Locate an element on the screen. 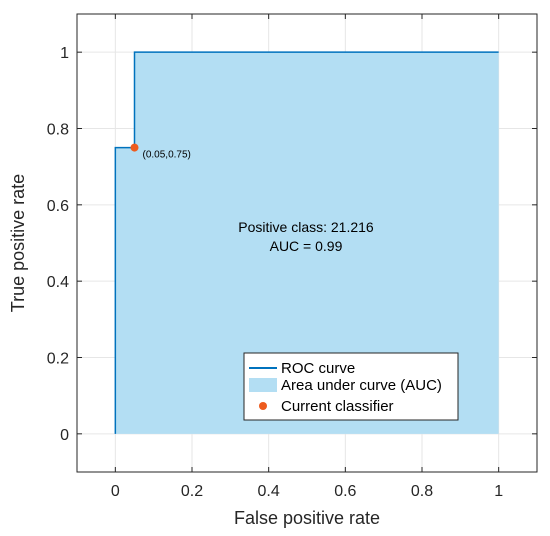 Image resolution: width=550 pixels, height=536 pixels. current-classifier-label: (0.05,0.75) is located at coordinates (167, 155).